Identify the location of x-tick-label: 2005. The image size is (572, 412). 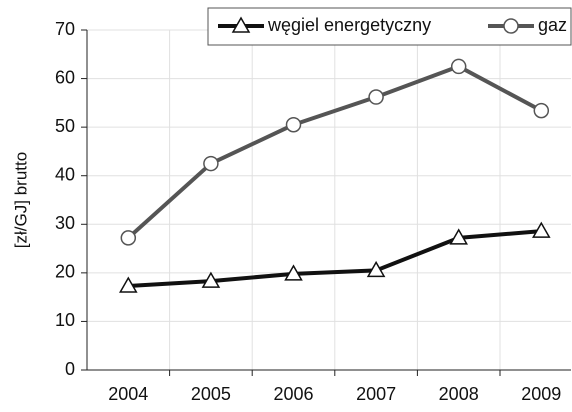
(211, 394).